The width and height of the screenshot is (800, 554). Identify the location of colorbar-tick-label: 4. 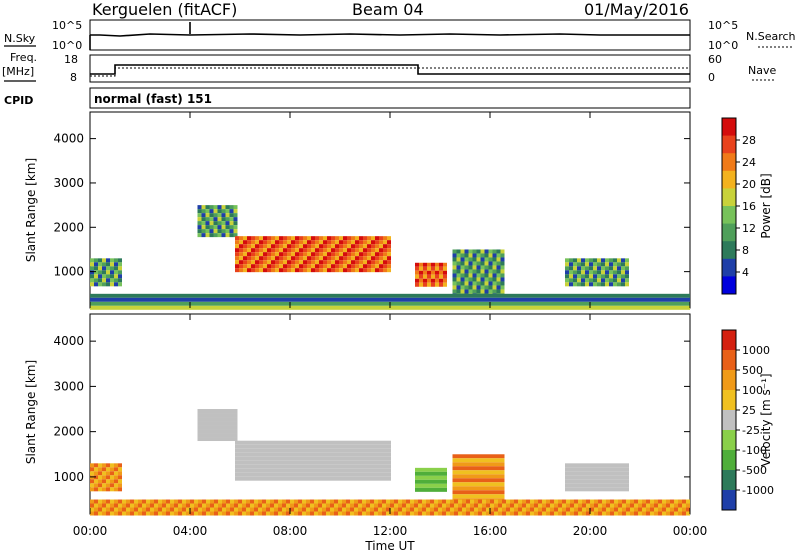
(745, 272).